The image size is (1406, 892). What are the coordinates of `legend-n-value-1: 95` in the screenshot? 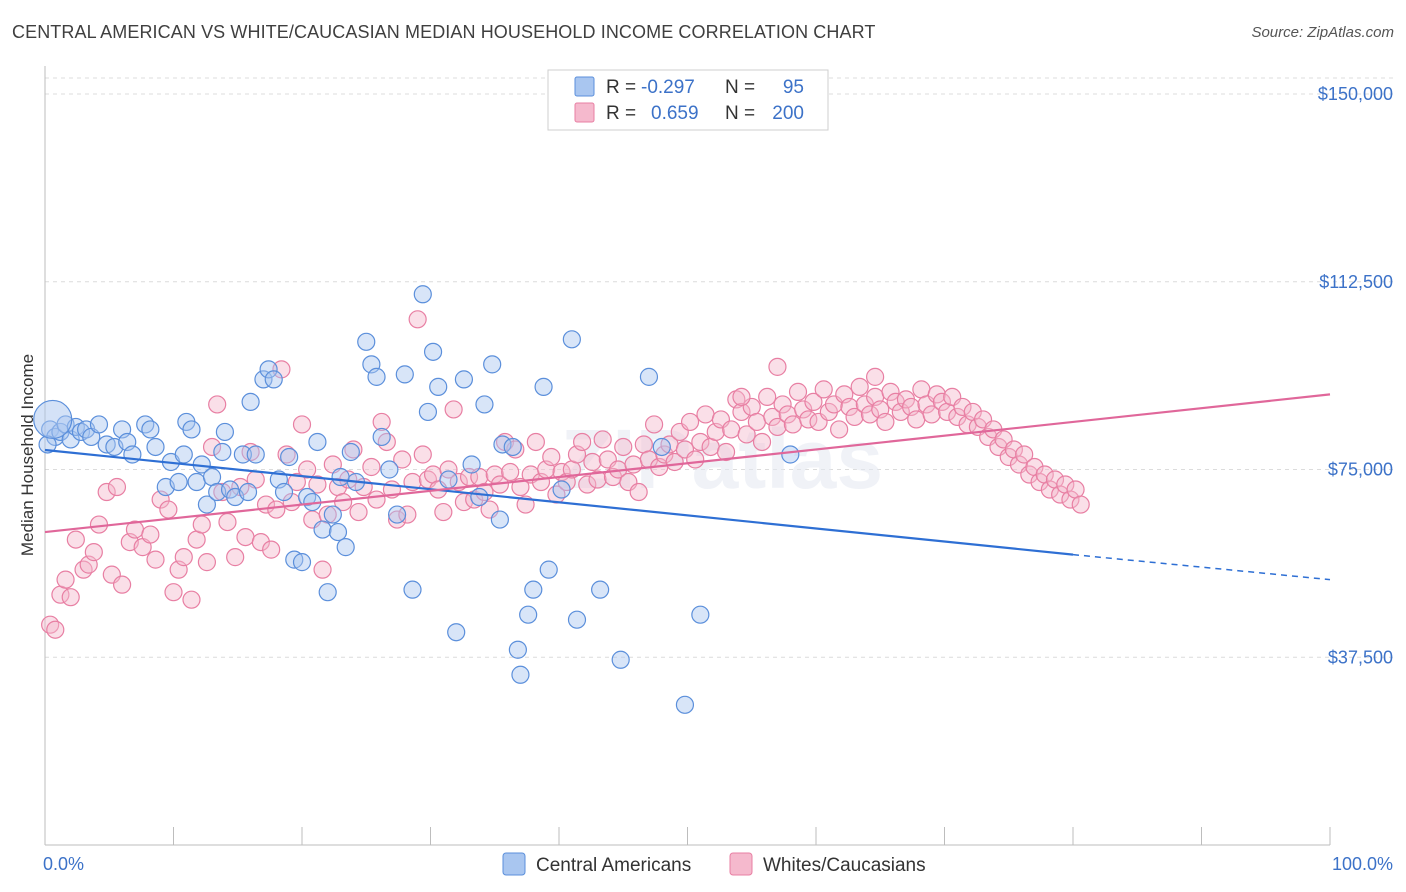 It's located at (793, 87).